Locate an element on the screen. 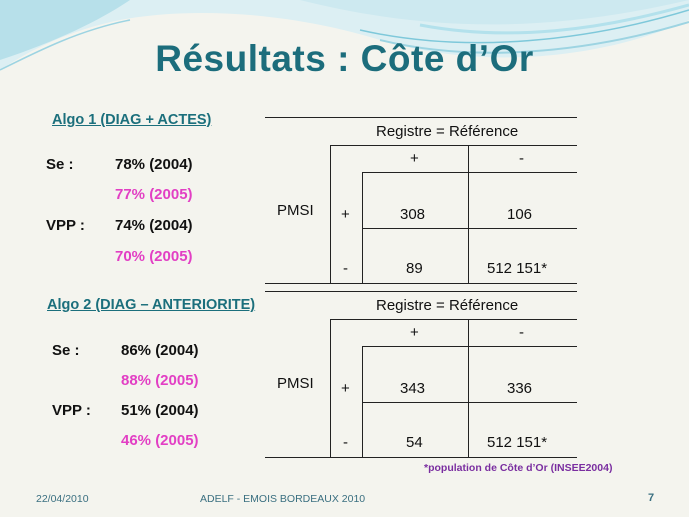 Image resolution: width=689 pixels, height=517 pixels. slide-title: Résultats : Côte d’Or is located at coordinates (344, 58).